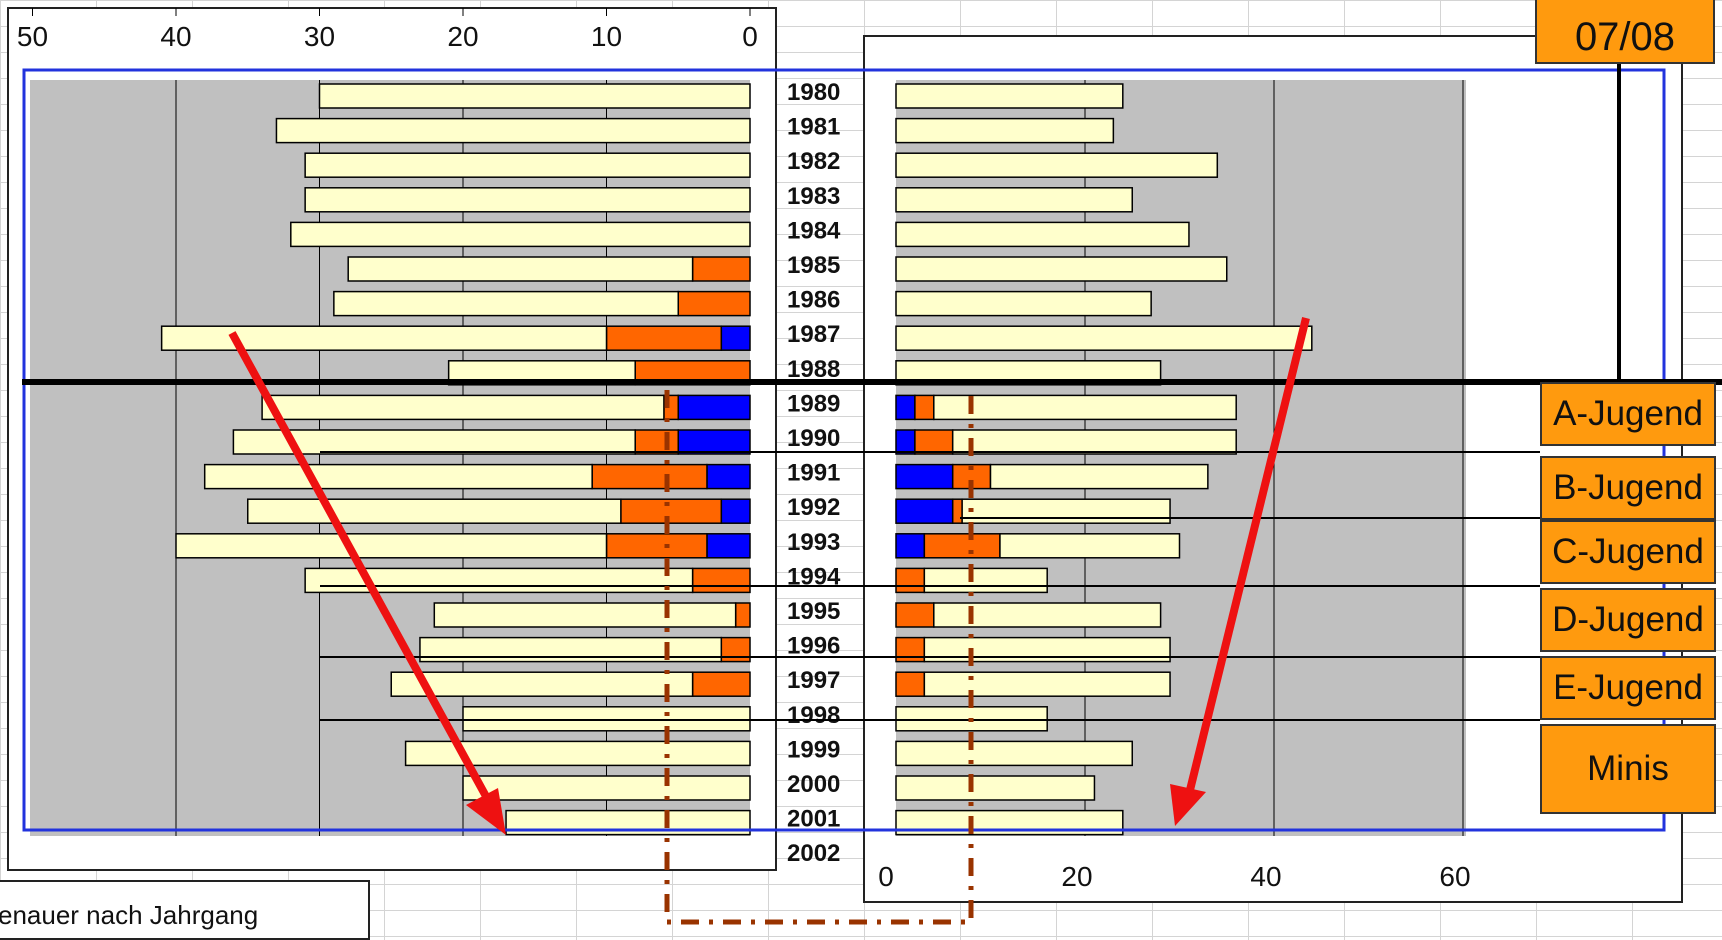 The image size is (1722, 940). I want to click on left-bar-orange-1985, so click(721, 269).